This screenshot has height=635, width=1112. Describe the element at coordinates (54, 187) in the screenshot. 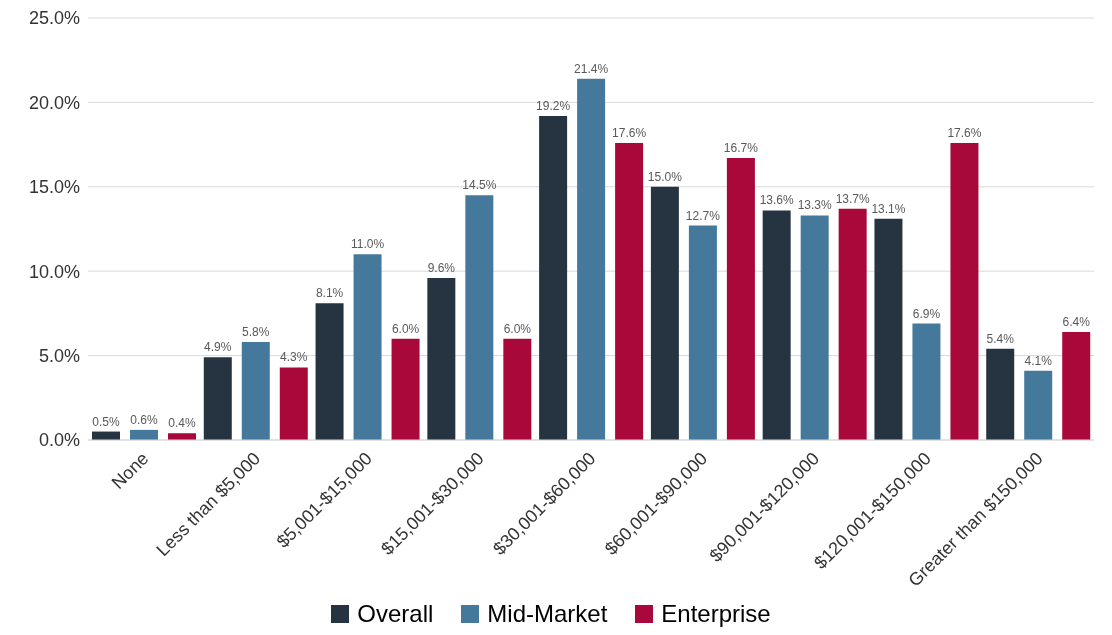

I see `y-tick-label: 15.0%` at that location.